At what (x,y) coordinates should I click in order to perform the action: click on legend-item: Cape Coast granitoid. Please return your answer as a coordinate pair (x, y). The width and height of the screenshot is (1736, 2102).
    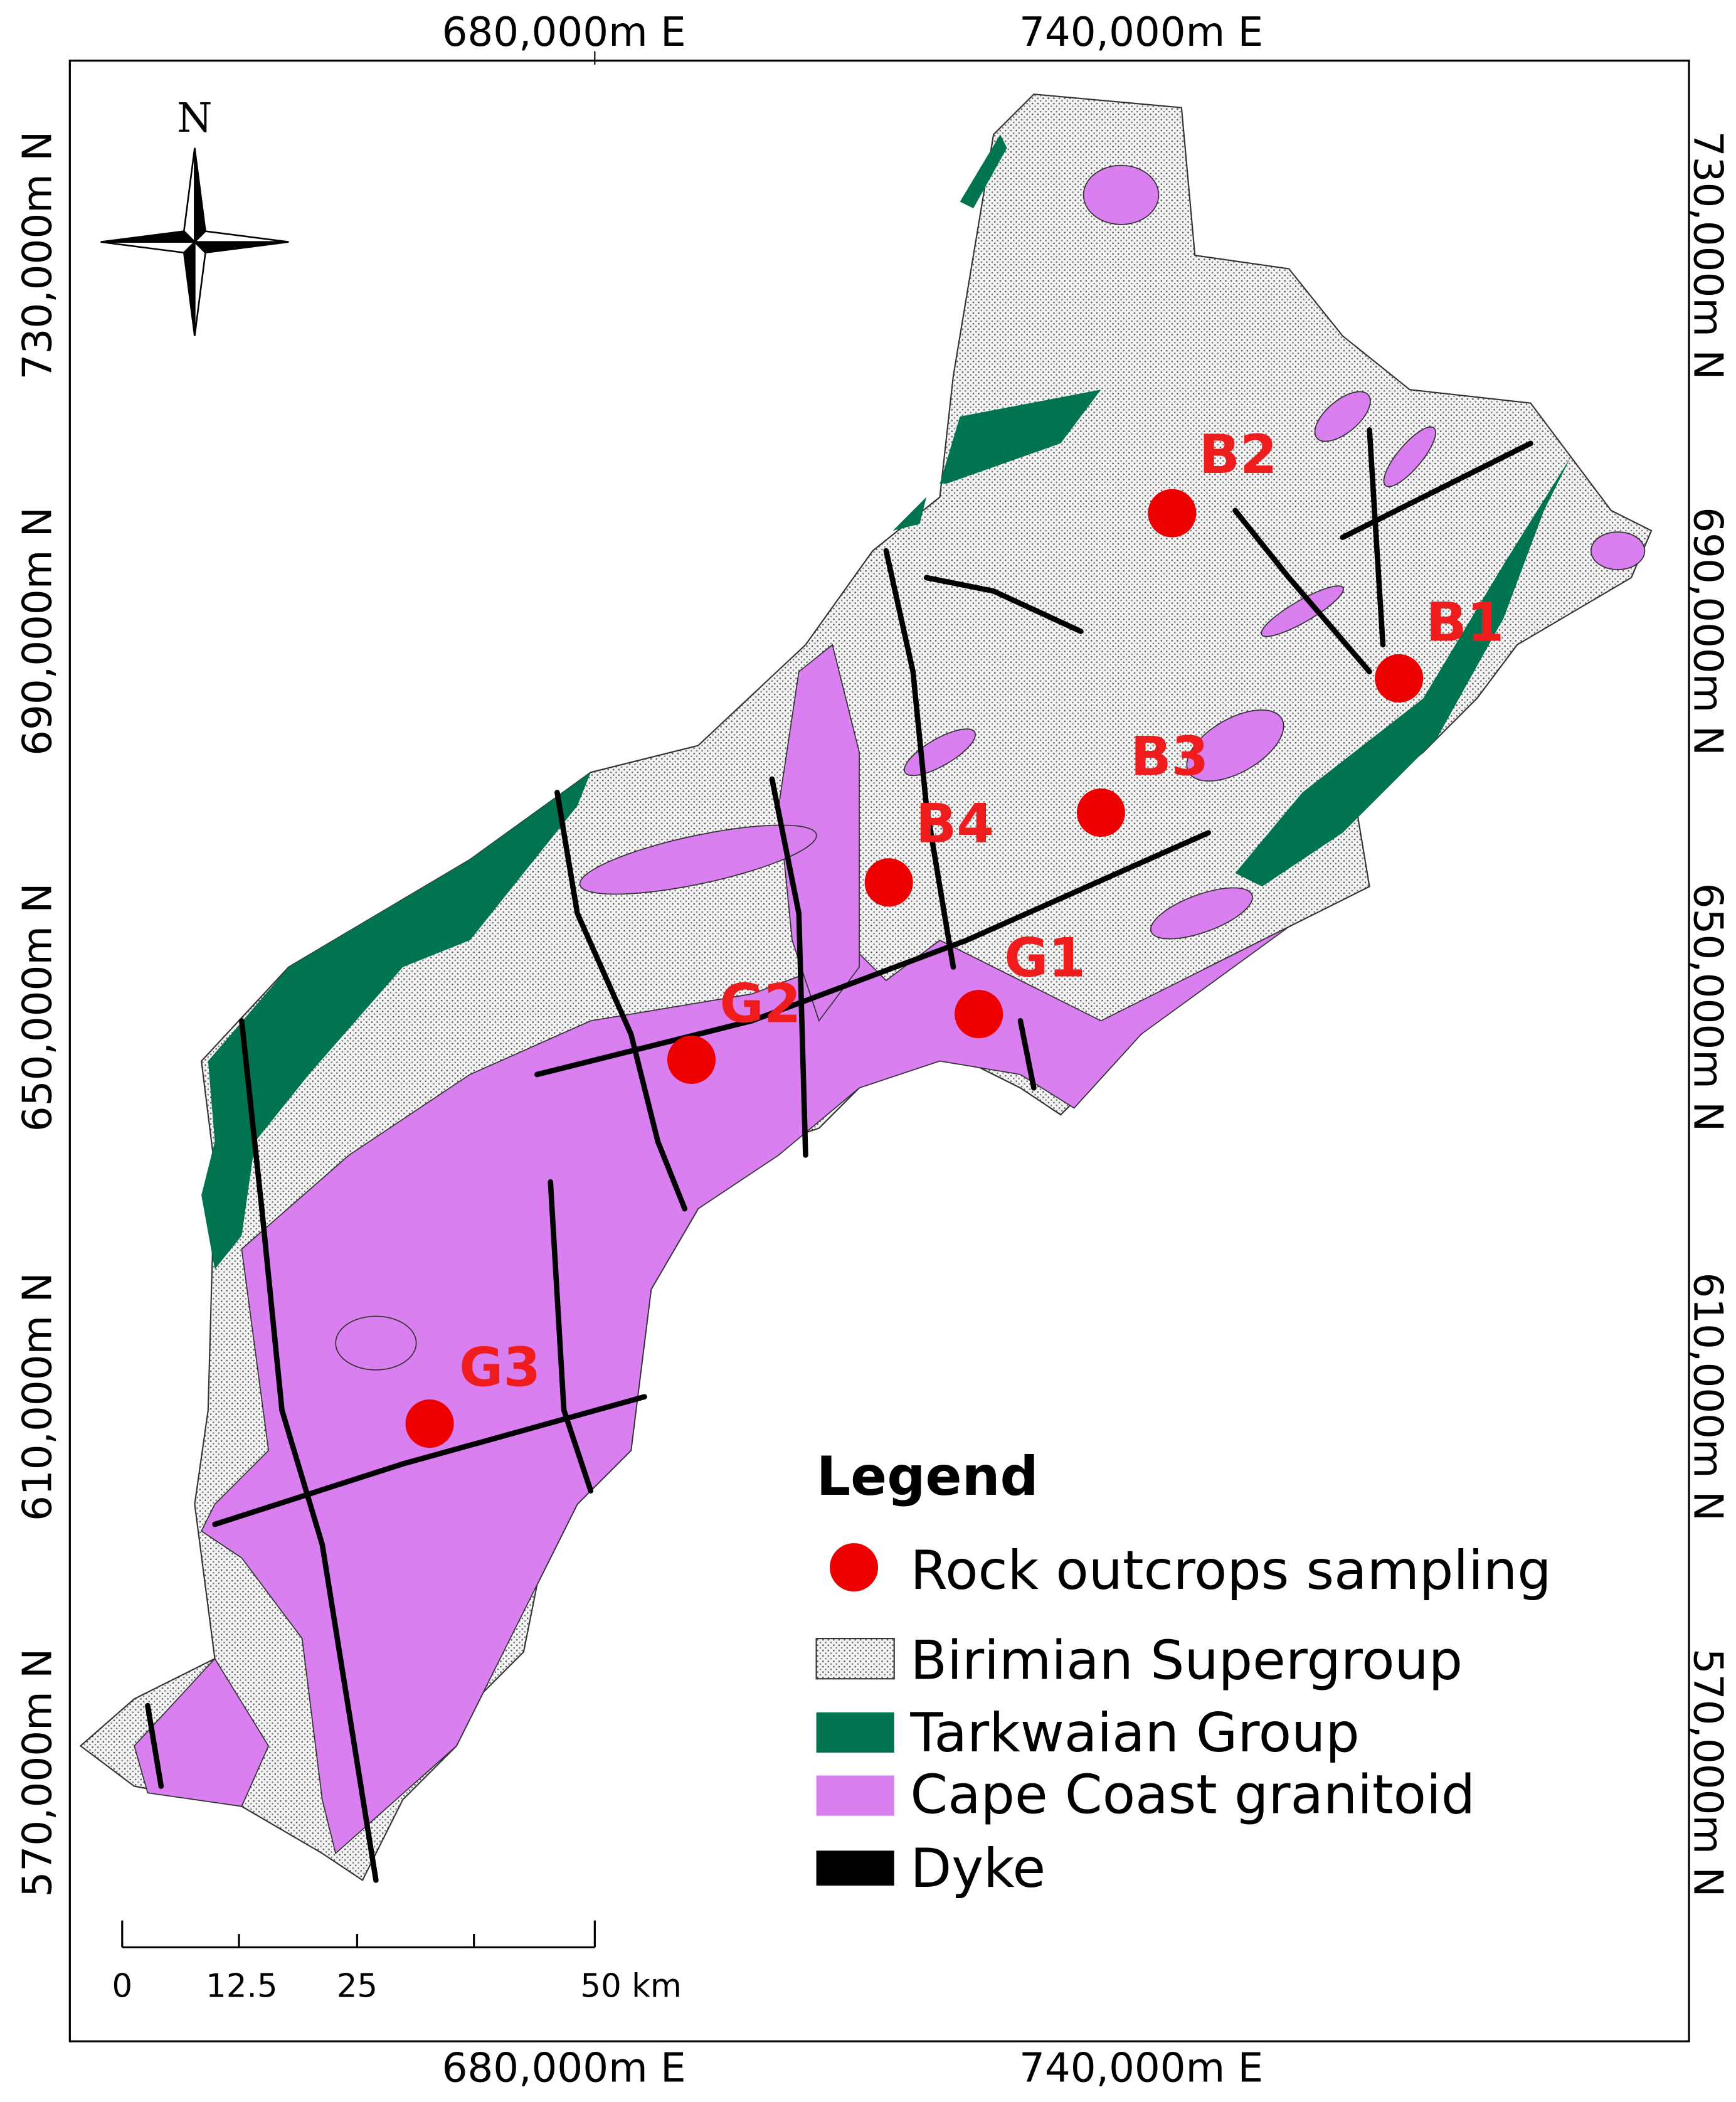
    Looking at the image, I should click on (1192, 1795).